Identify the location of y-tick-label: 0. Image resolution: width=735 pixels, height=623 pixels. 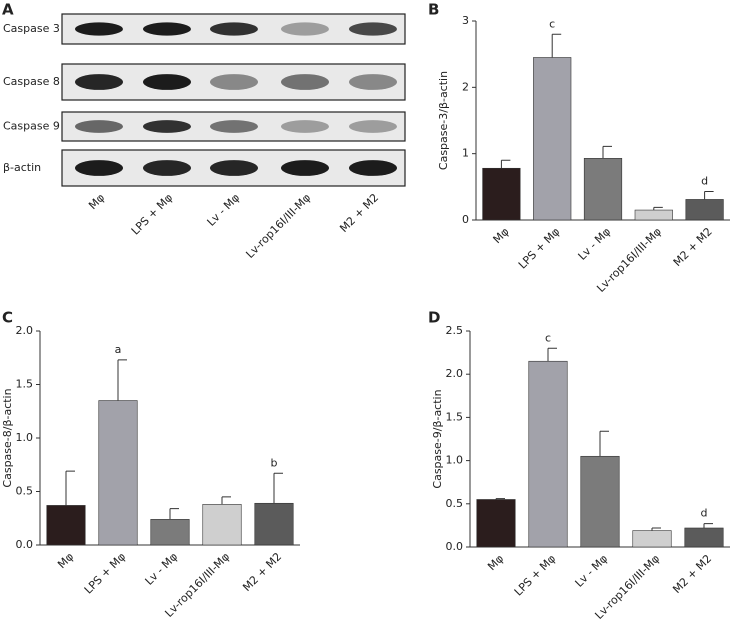
(465, 219).